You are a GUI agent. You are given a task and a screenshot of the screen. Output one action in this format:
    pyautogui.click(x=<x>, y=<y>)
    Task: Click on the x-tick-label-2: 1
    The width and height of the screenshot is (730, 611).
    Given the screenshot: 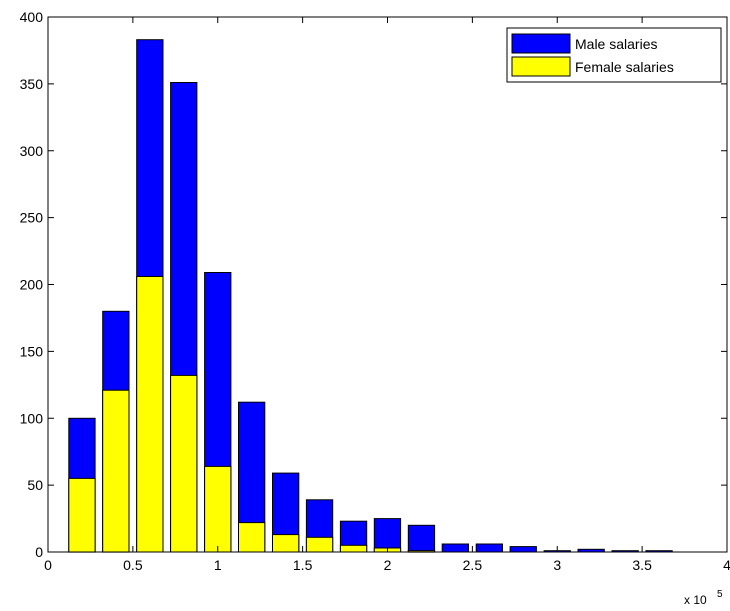 What is the action you would take?
    pyautogui.click(x=218, y=565)
    